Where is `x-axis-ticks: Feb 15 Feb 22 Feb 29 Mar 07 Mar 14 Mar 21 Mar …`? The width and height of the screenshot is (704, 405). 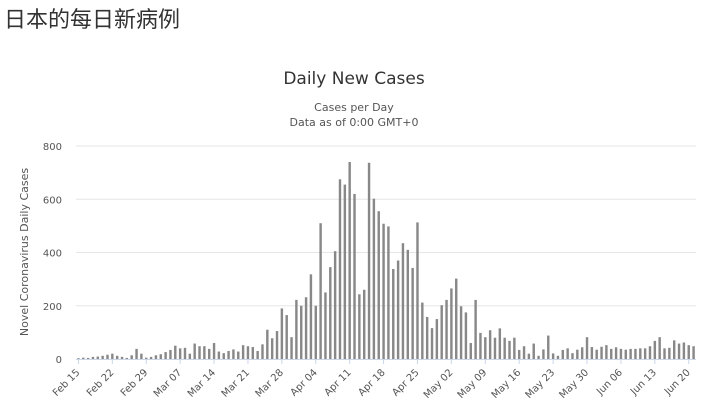 x-axis-ticks: Feb 15 Feb 22 Feb 29 Mar 07 Mar 14 Mar 21 Mar … is located at coordinates (372, 380).